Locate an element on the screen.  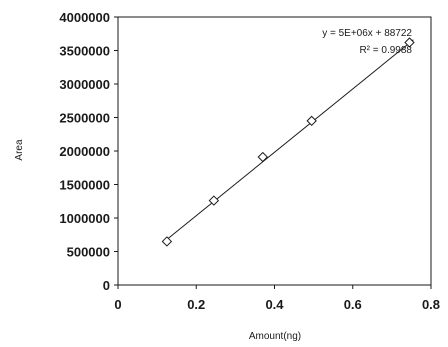
x-tick-label: 0.6 is located at coordinates (353, 304).